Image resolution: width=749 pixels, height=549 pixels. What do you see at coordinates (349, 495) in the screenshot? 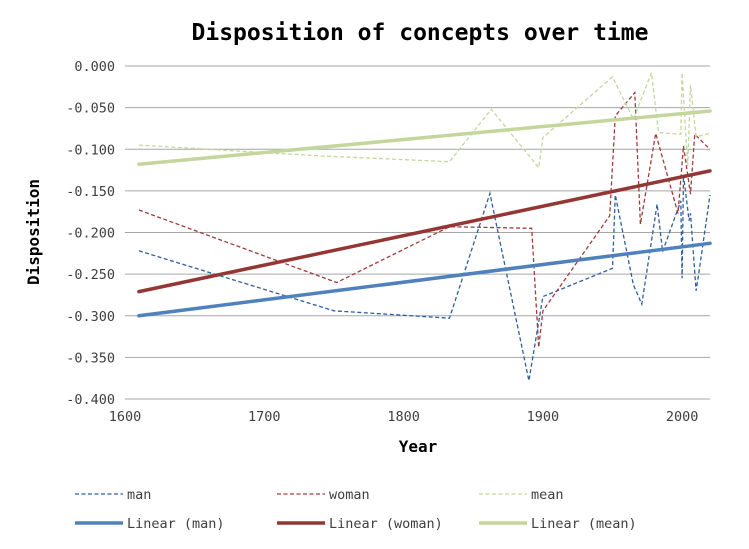
I see `legend-label-woman: woman` at bounding box center [349, 495].